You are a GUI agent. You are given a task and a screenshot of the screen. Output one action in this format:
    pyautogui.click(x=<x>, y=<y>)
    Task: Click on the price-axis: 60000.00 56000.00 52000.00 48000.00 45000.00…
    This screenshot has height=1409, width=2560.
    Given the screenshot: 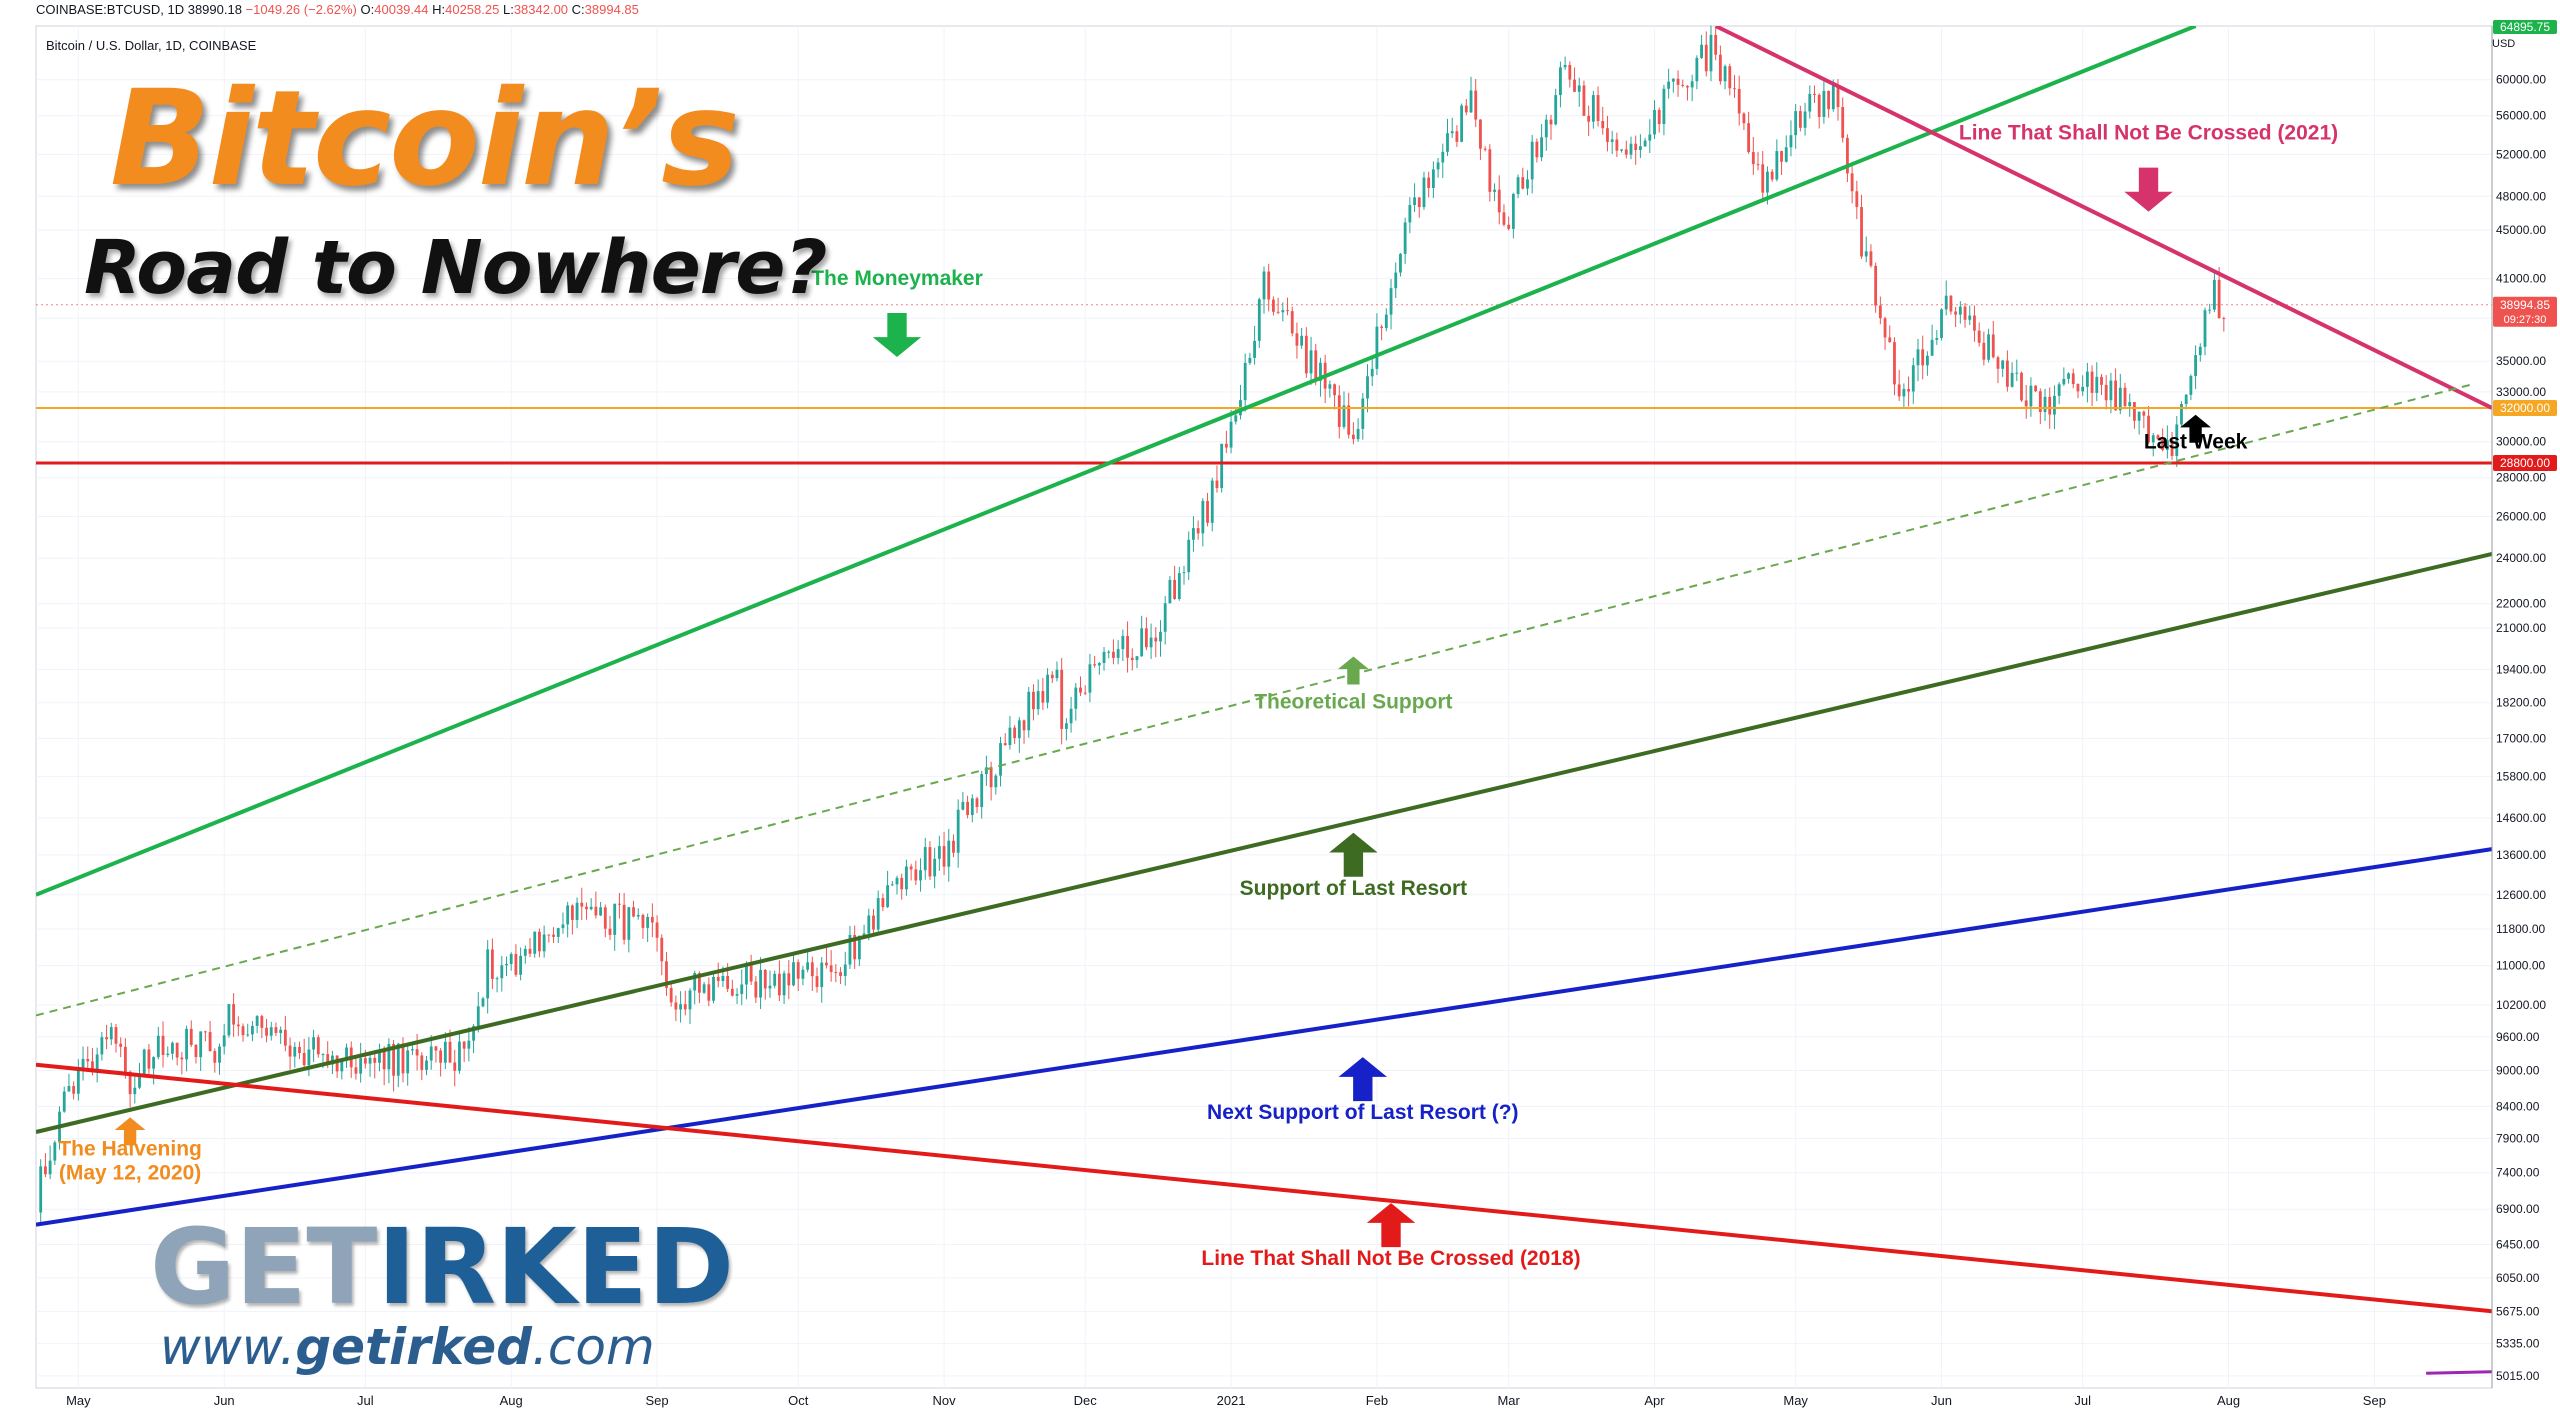 What is the action you would take?
    pyautogui.click(x=2524, y=704)
    